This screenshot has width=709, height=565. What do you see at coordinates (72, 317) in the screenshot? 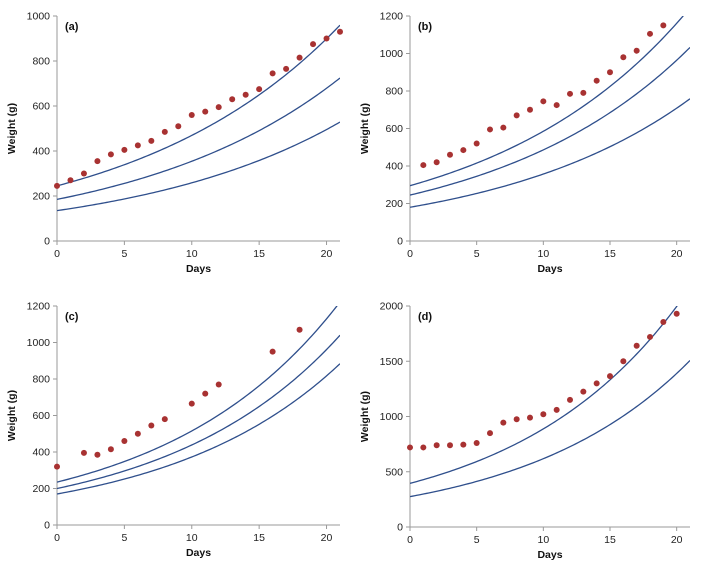
I see `panel-label: (c)` at bounding box center [72, 317].